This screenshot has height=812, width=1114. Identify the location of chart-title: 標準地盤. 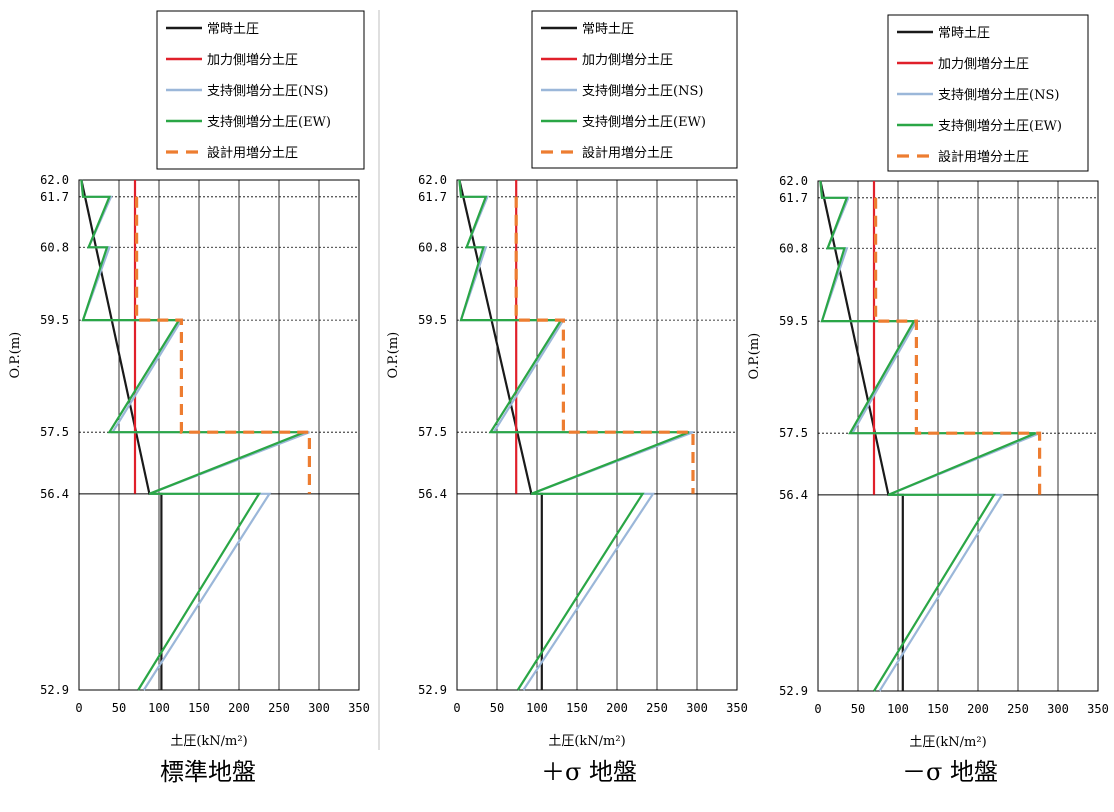
(208, 772).